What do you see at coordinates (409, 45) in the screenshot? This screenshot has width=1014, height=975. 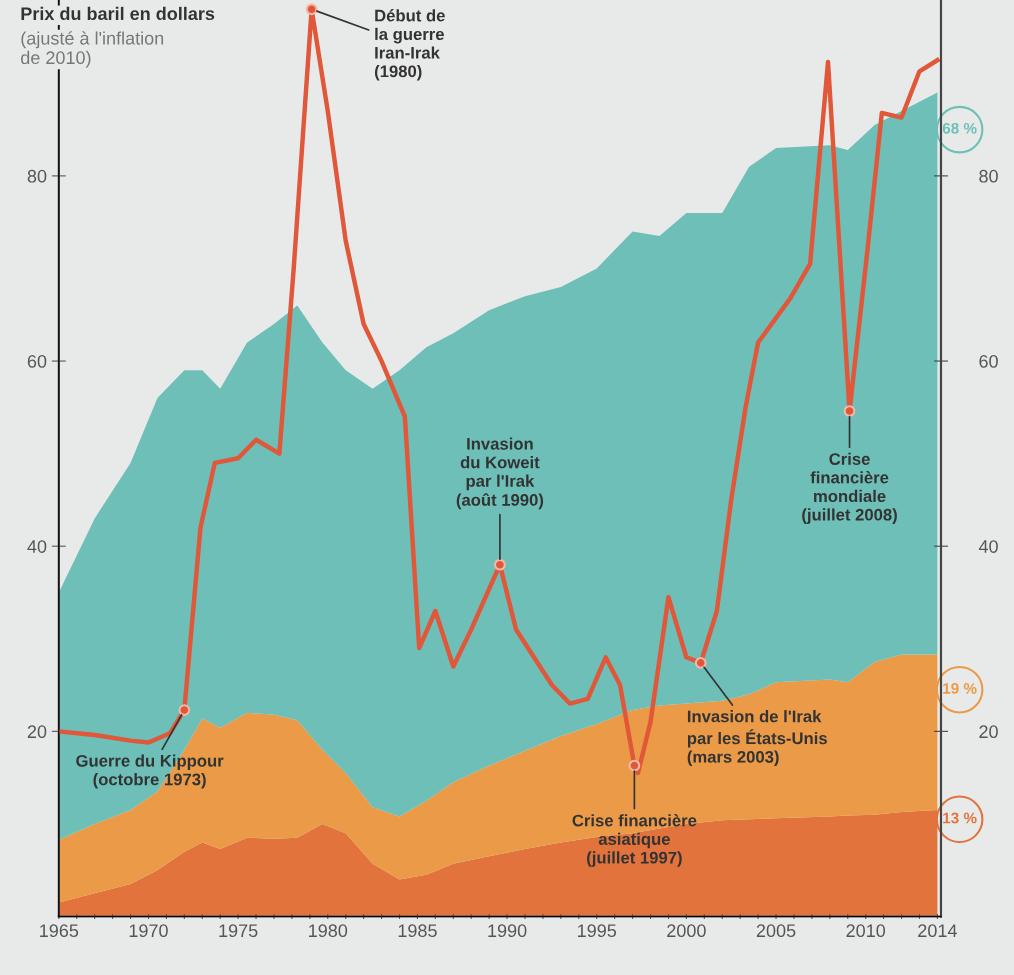 I see `annotation: Début de la guerre Iran-Irak (1980)` at bounding box center [409, 45].